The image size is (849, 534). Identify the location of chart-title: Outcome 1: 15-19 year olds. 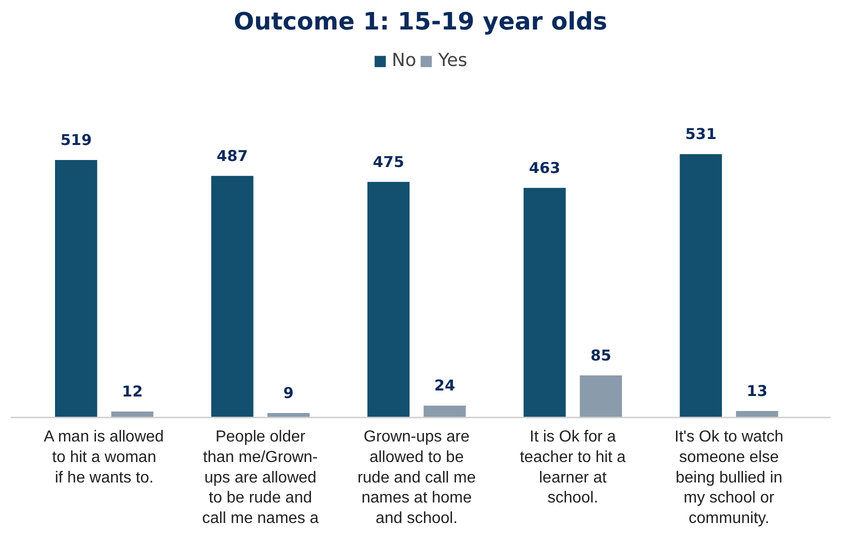
(421, 22).